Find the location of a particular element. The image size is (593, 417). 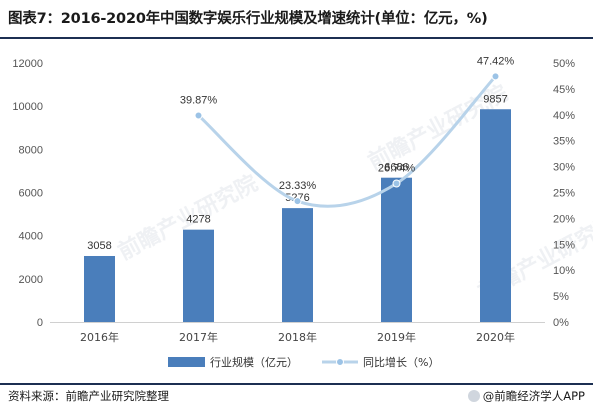

x-tick-label: 2018年 is located at coordinates (297, 337).